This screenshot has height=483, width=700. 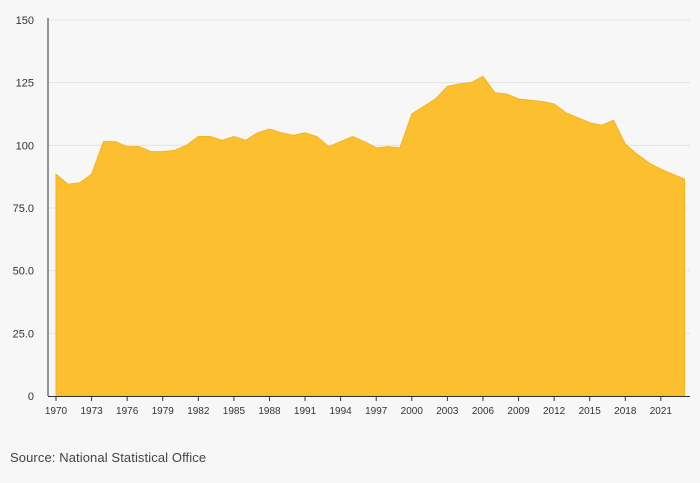 I want to click on x-tick-label: 2006, so click(x=483, y=411).